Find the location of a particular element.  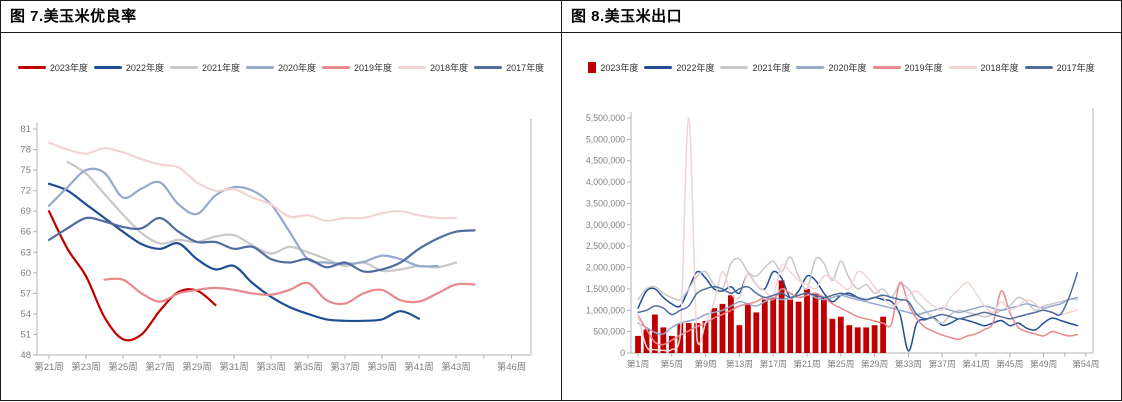

line-series-2019 is located at coordinates (858, 313).